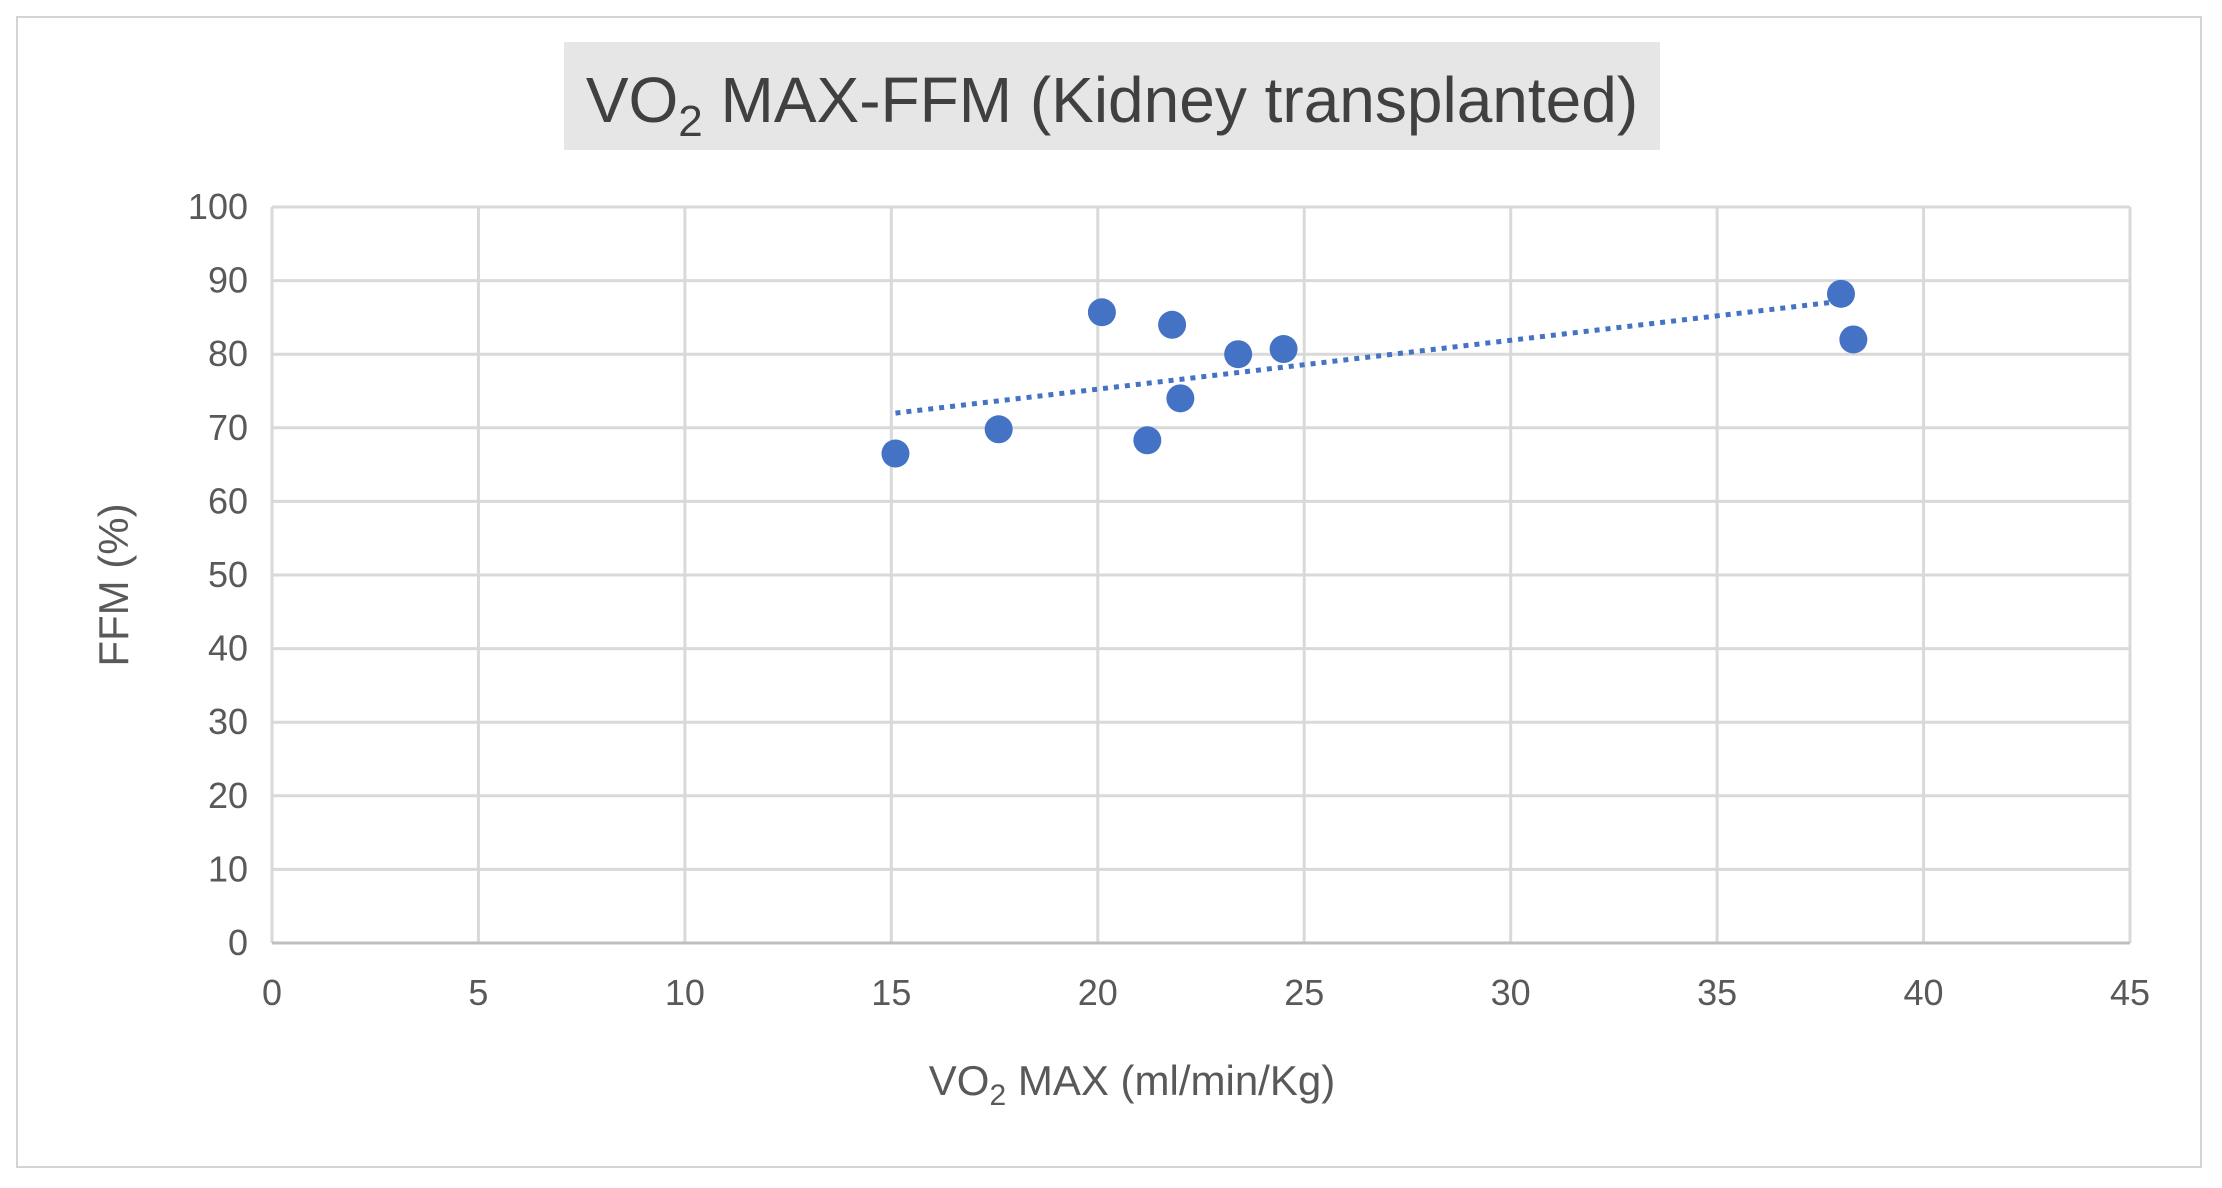  What do you see at coordinates (272, 992) in the screenshot?
I see `x-tick-label: 0` at bounding box center [272, 992].